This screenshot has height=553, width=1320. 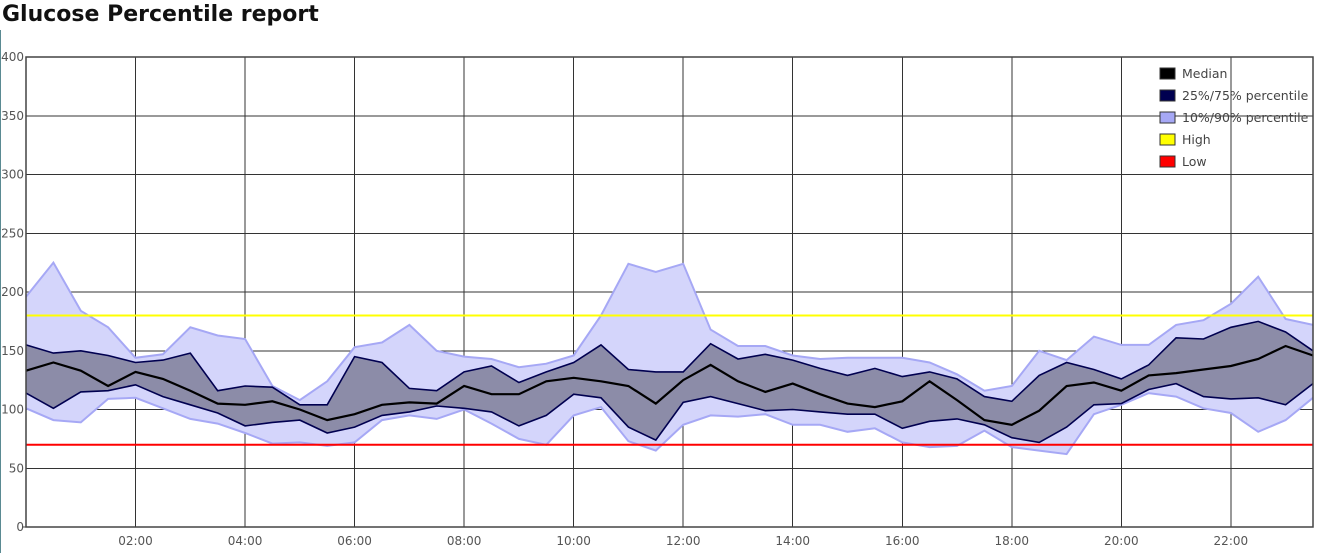 What do you see at coordinates (464, 541) in the screenshot?
I see `x-tick-label: 08:00` at bounding box center [464, 541].